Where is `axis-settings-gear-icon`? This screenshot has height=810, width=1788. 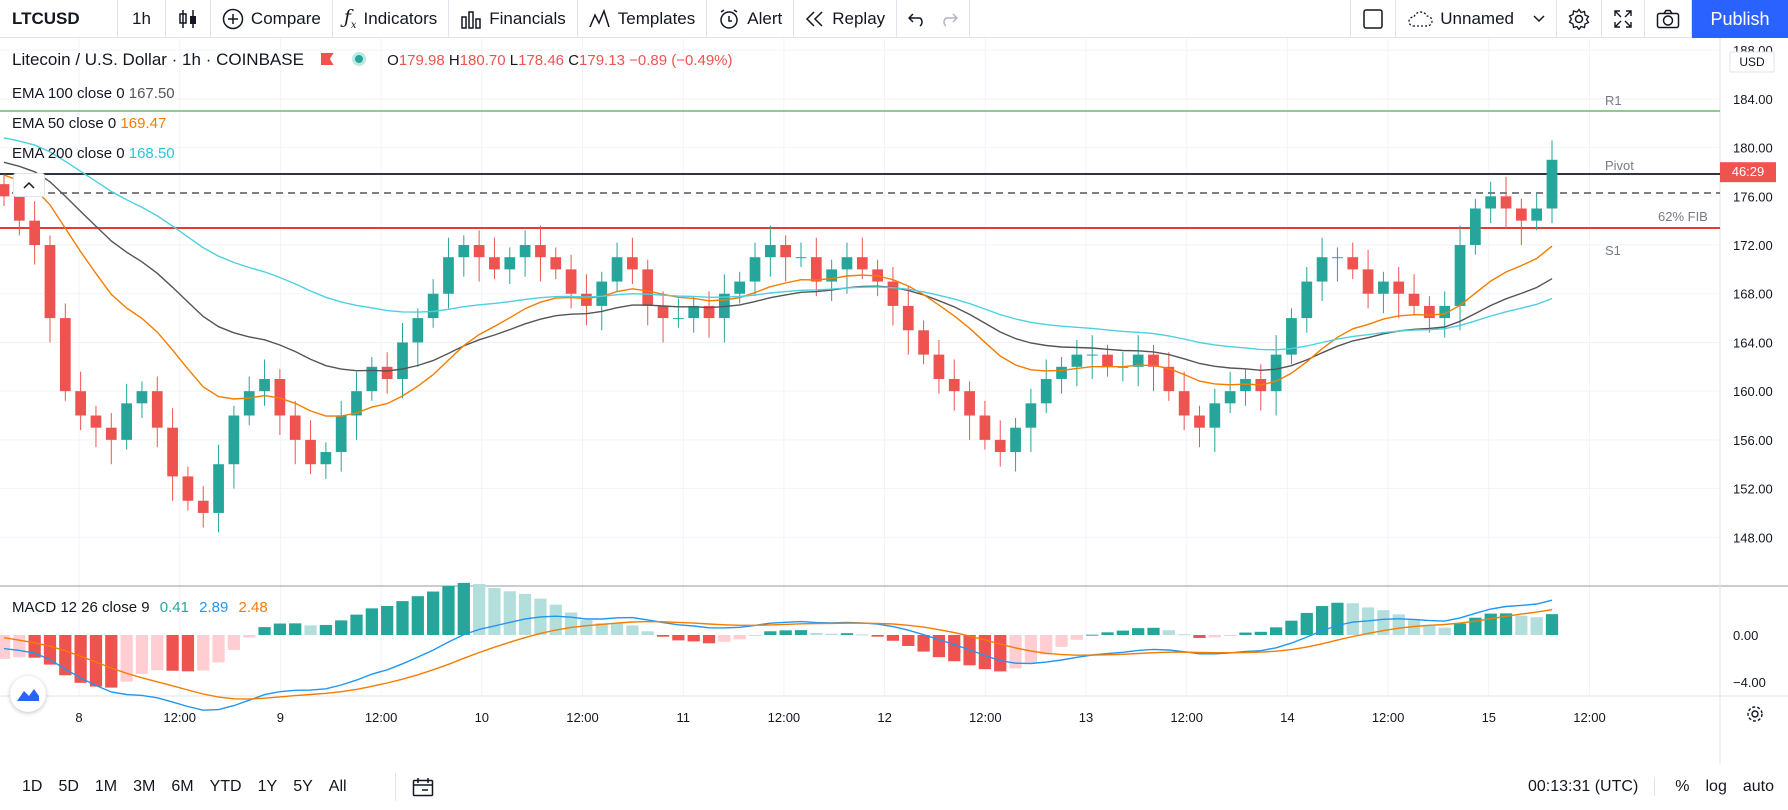
axis-settings-gear-icon is located at coordinates (1755, 714).